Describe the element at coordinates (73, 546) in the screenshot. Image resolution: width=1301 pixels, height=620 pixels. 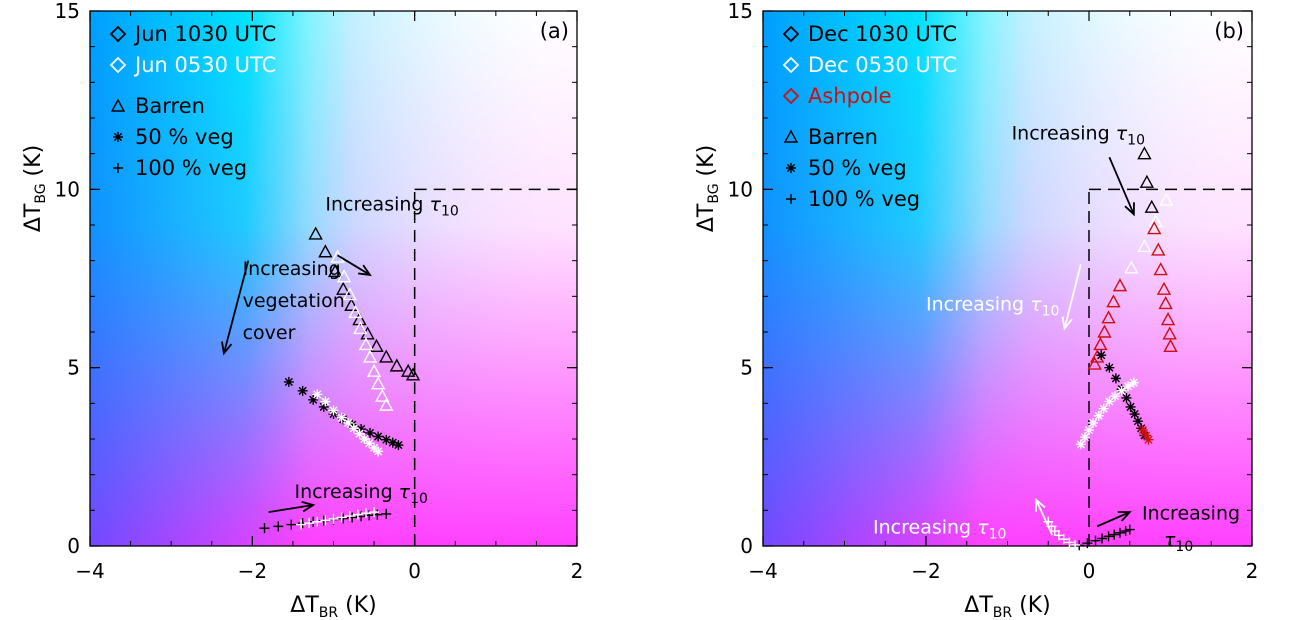
I see `y-tick-label: 0` at that location.